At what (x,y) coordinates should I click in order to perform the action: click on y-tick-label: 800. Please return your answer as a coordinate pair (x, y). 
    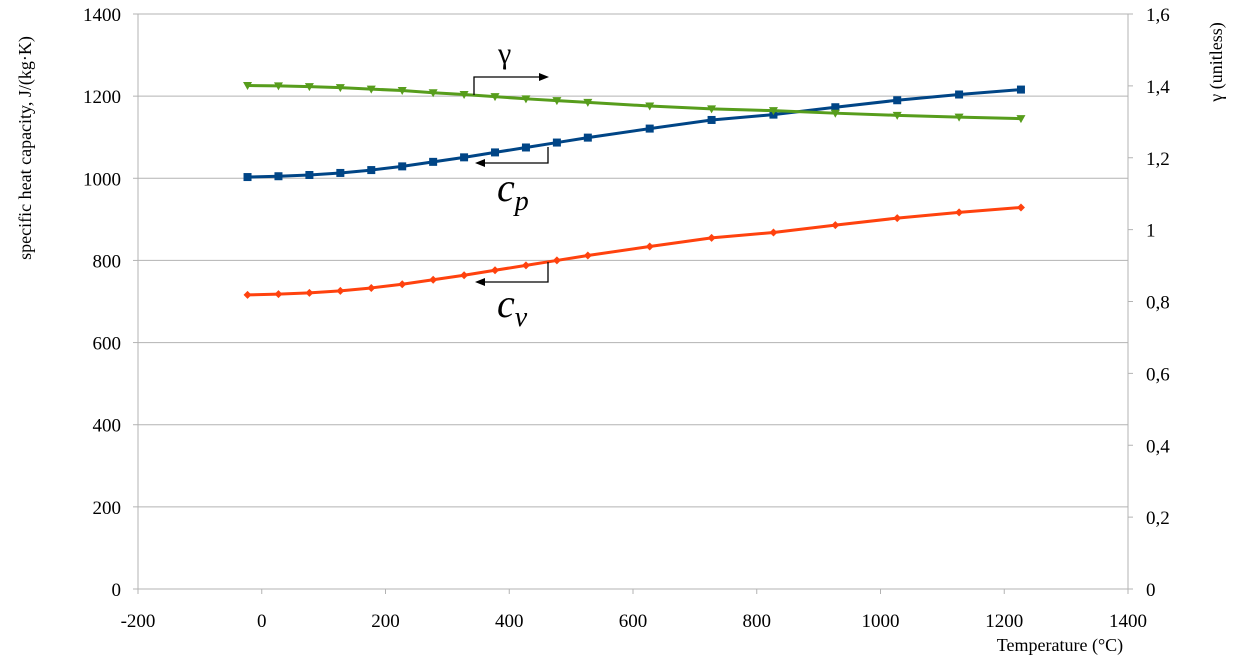
    Looking at the image, I should click on (107, 261).